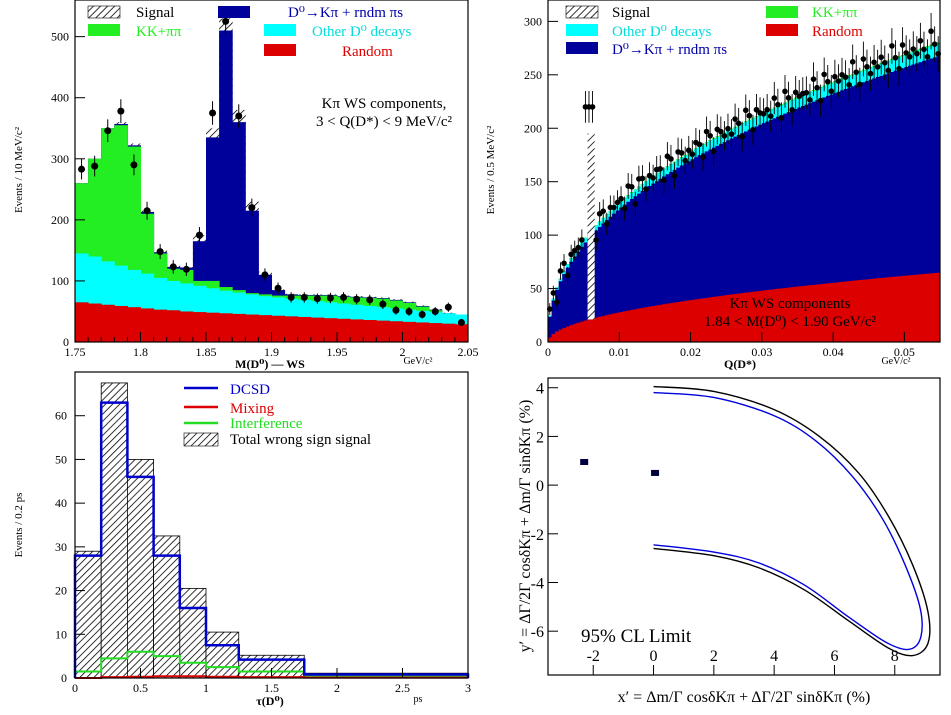 The width and height of the screenshot is (951, 715). What do you see at coordinates (367, 52) in the screenshot?
I see `p1-legend-random: Random` at bounding box center [367, 52].